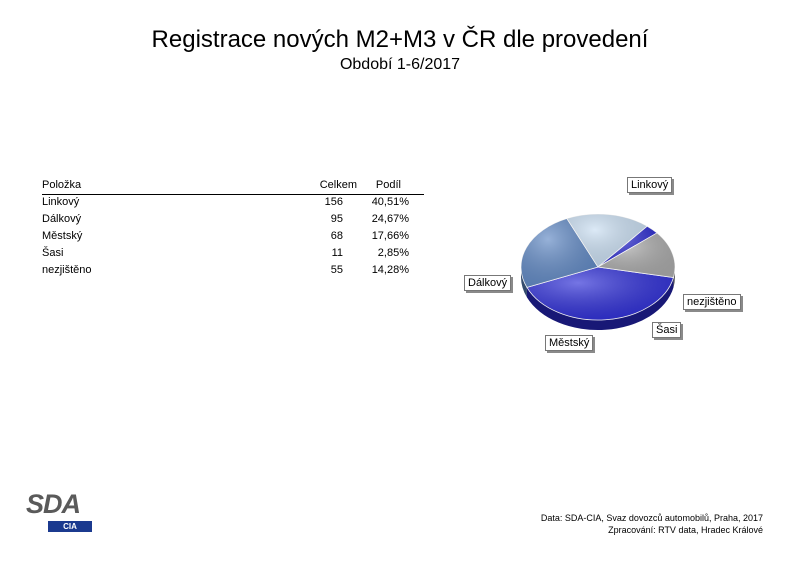  I want to click on row-share: 40,51%, so click(390, 202).